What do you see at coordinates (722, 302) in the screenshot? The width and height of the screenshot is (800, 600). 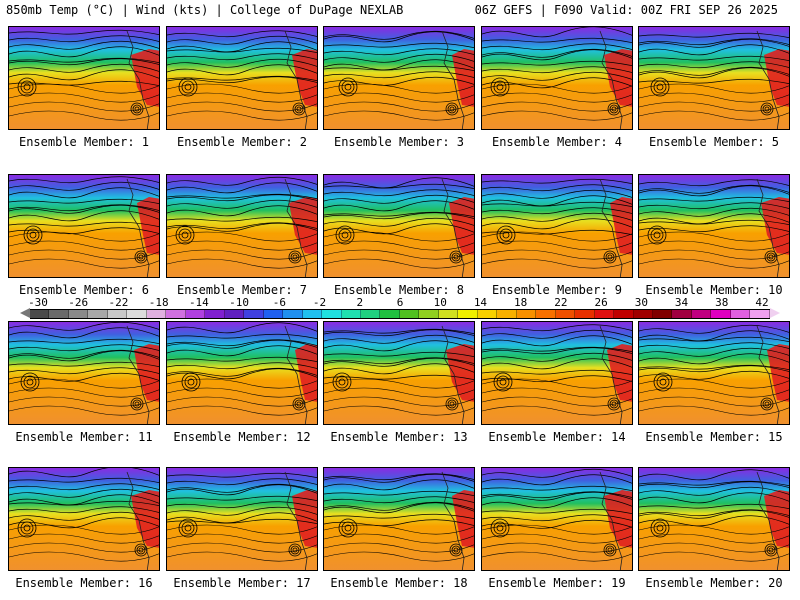 I see `colorbar-tick-label: 38` at bounding box center [722, 302].